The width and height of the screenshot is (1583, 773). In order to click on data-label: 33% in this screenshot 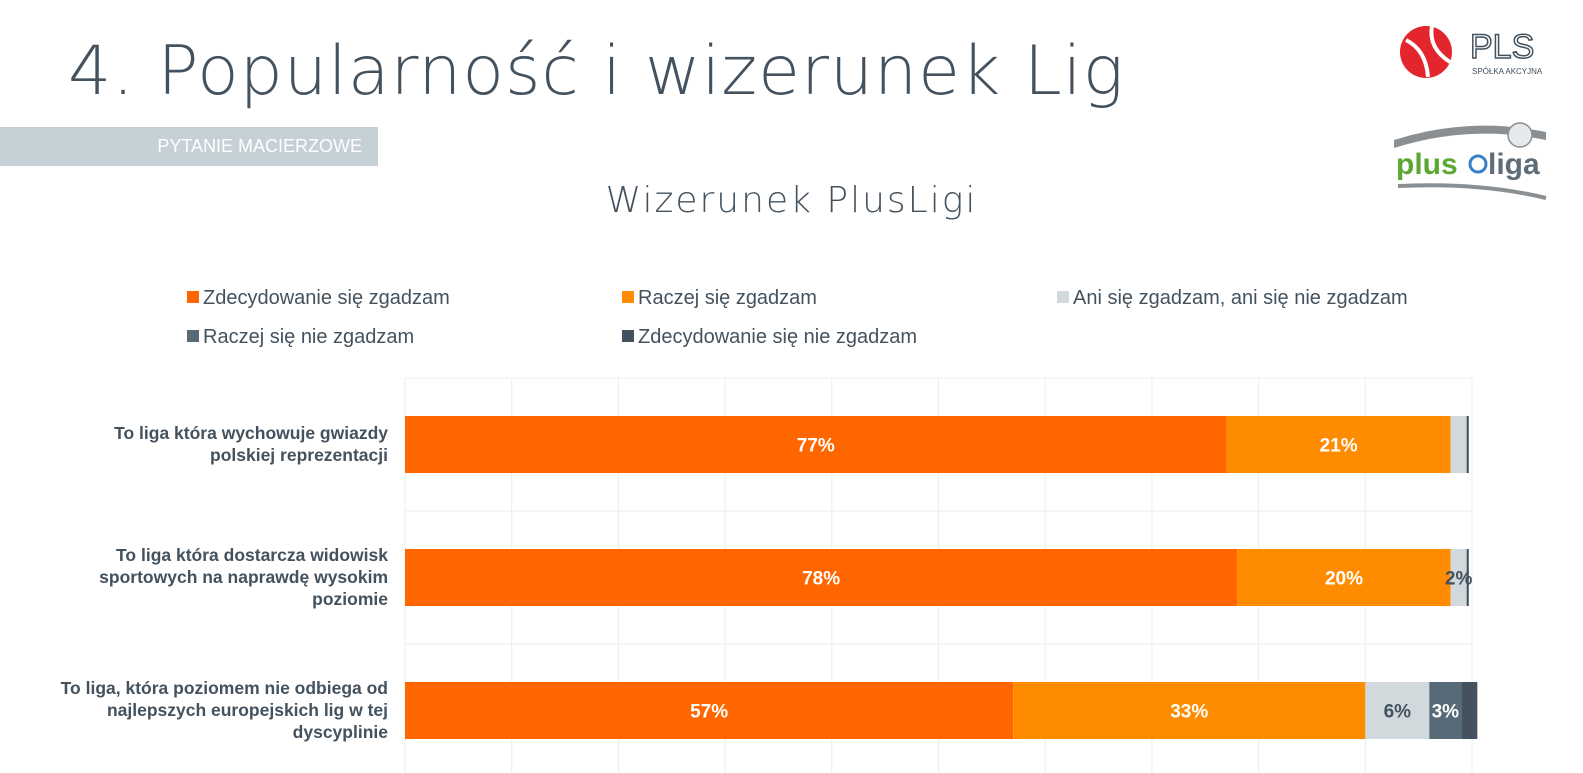, I will do `click(1189, 712)`.